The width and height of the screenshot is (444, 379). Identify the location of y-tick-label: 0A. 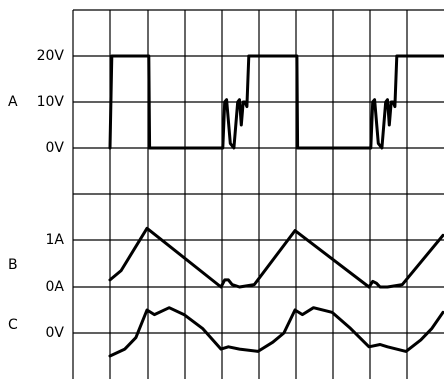
(55, 287).